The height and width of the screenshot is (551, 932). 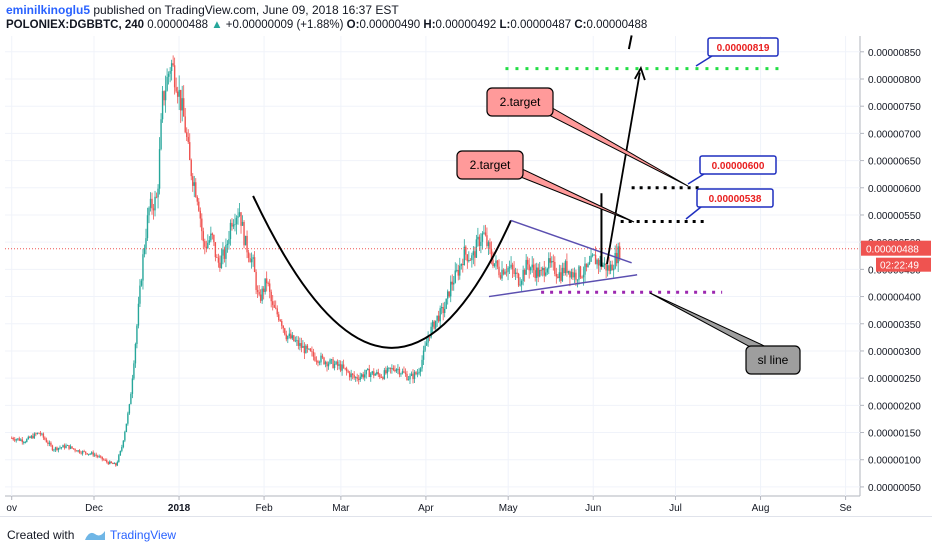 I want to click on y-tick-label: 0.00000700, so click(x=894, y=134).